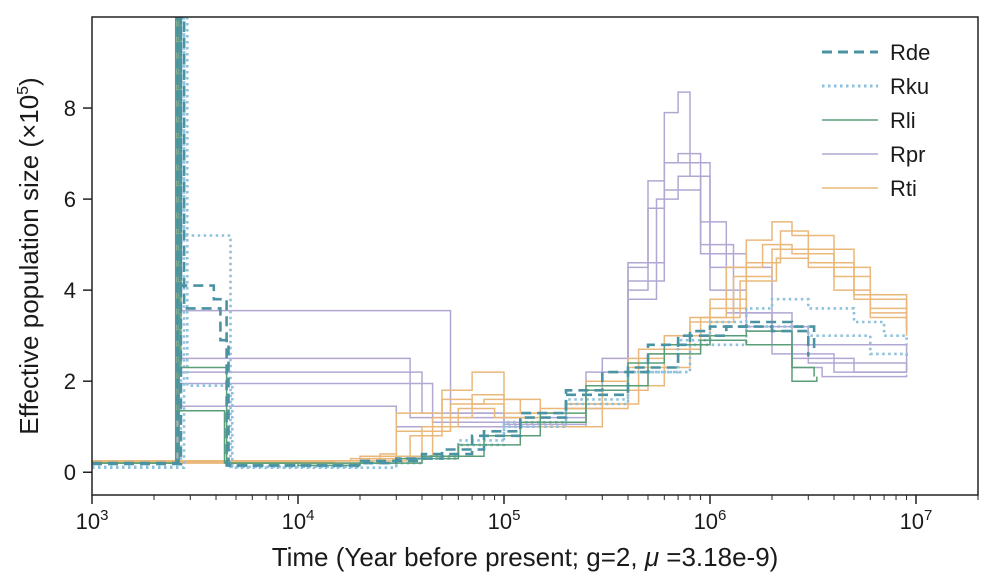 The height and width of the screenshot is (583, 1003). What do you see at coordinates (29, 265) in the screenshot?
I see `y-axis-label-main: Effective population size (×10` at bounding box center [29, 265].